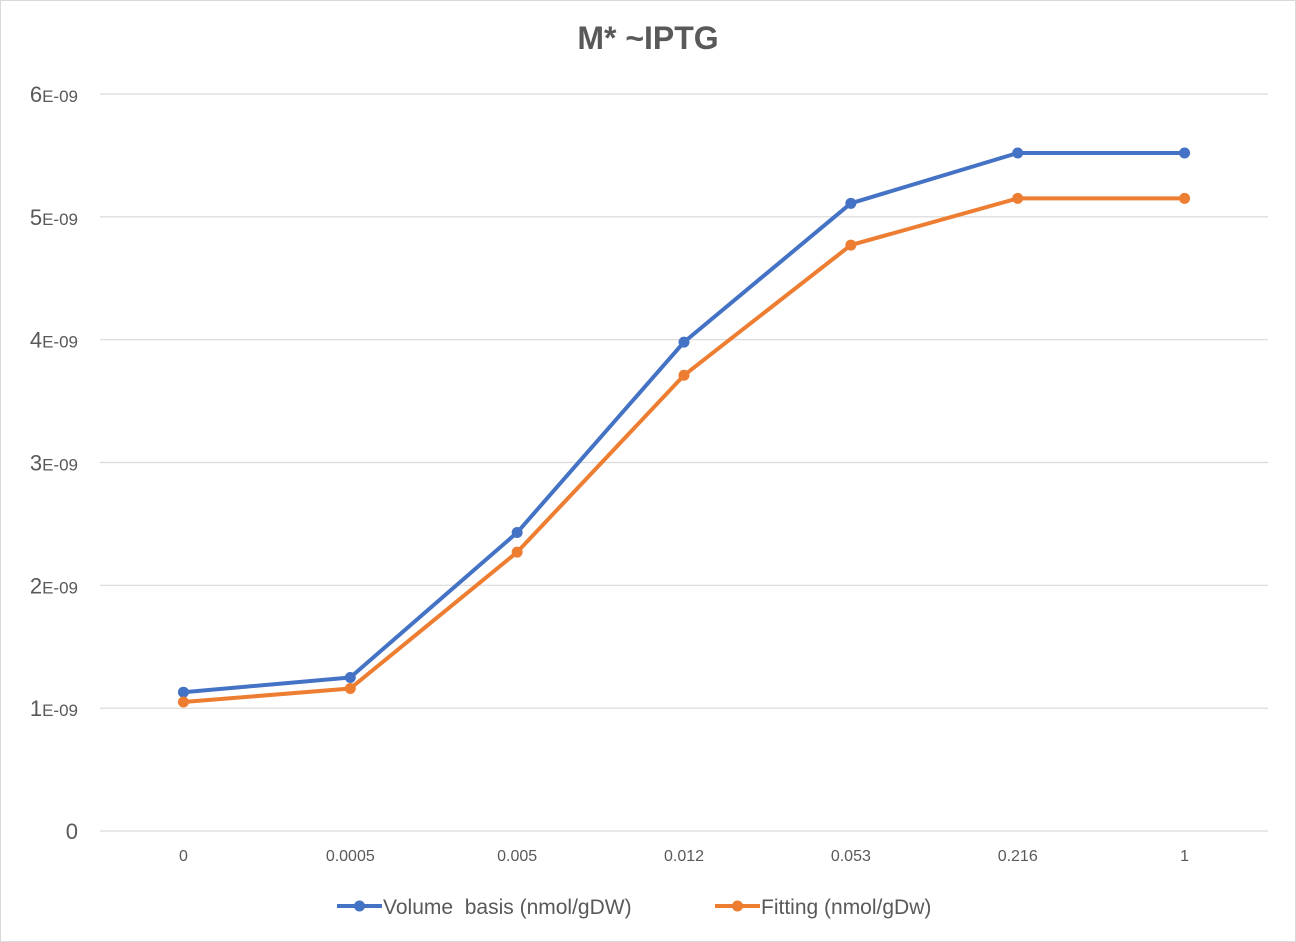 The width and height of the screenshot is (1296, 942). Describe the element at coordinates (507, 907) in the screenshot. I see `legend-label: Volume basis (nmol/gDW)` at that location.